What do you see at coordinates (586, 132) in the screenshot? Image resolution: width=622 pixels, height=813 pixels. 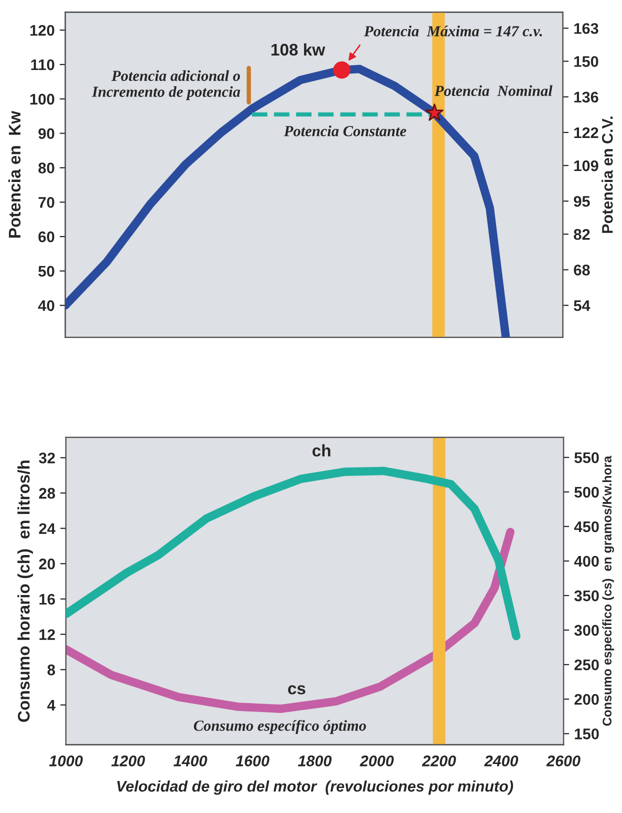 I see `y2-tick-label: 122` at bounding box center [586, 132].